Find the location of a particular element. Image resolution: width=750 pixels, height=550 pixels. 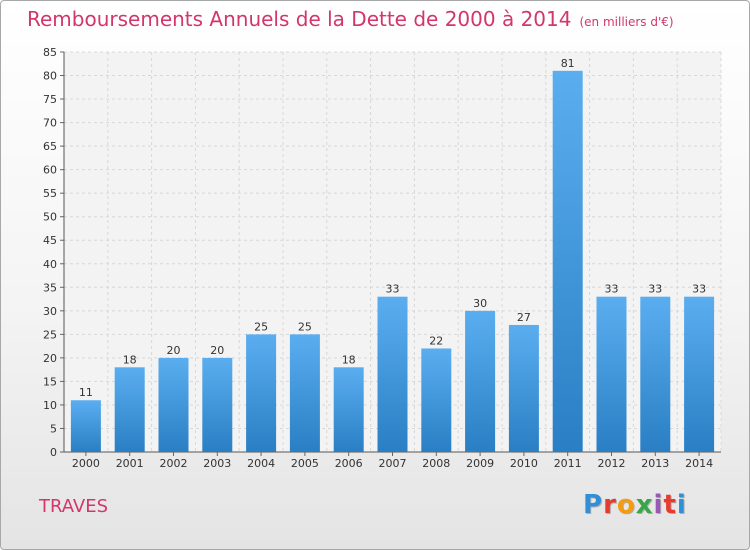

proxiti-logo: Proxiti is located at coordinates (635, 505).